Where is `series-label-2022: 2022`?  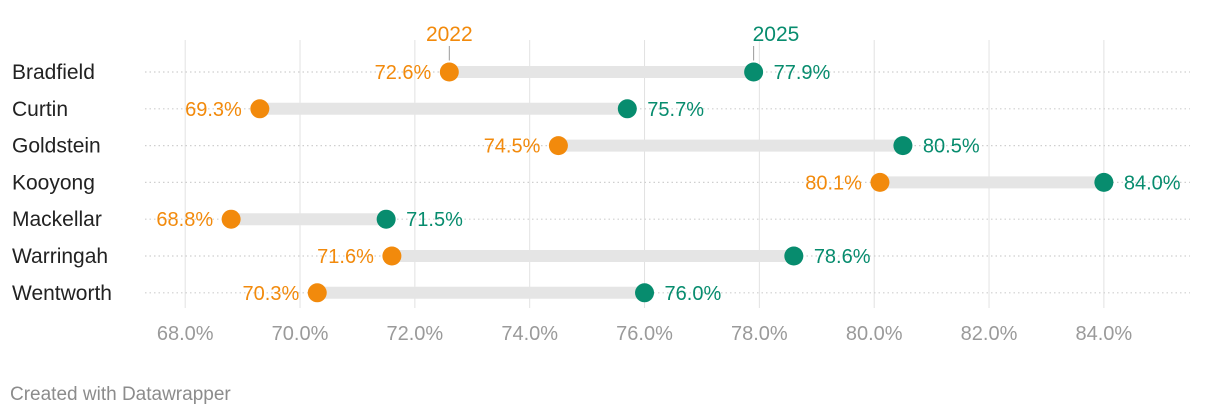
series-label-2022: 2022 is located at coordinates (449, 34).